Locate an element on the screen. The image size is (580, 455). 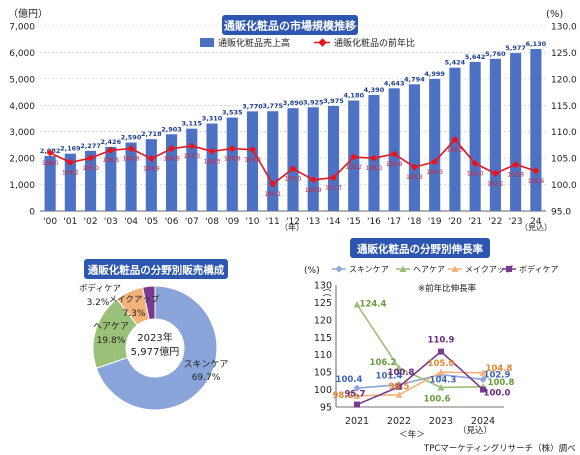
growth-value-label: 100.1 is located at coordinates (272, 195).